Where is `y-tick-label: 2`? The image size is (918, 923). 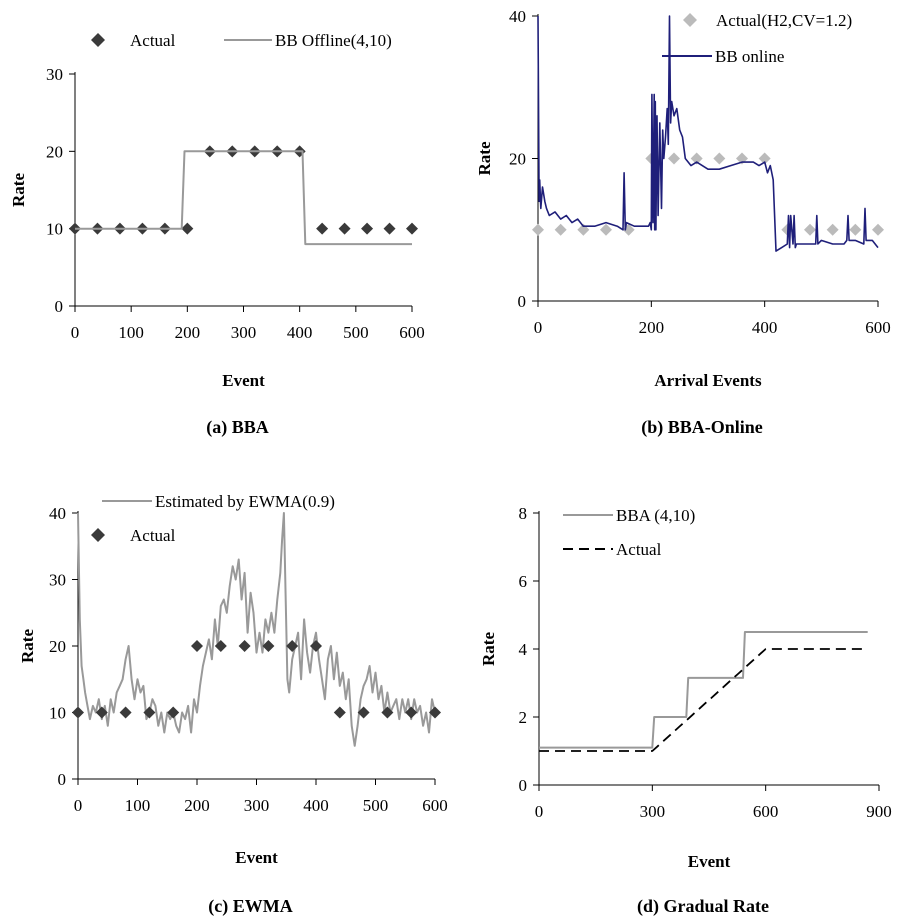
y-tick-label: 2 is located at coordinates (523, 717).